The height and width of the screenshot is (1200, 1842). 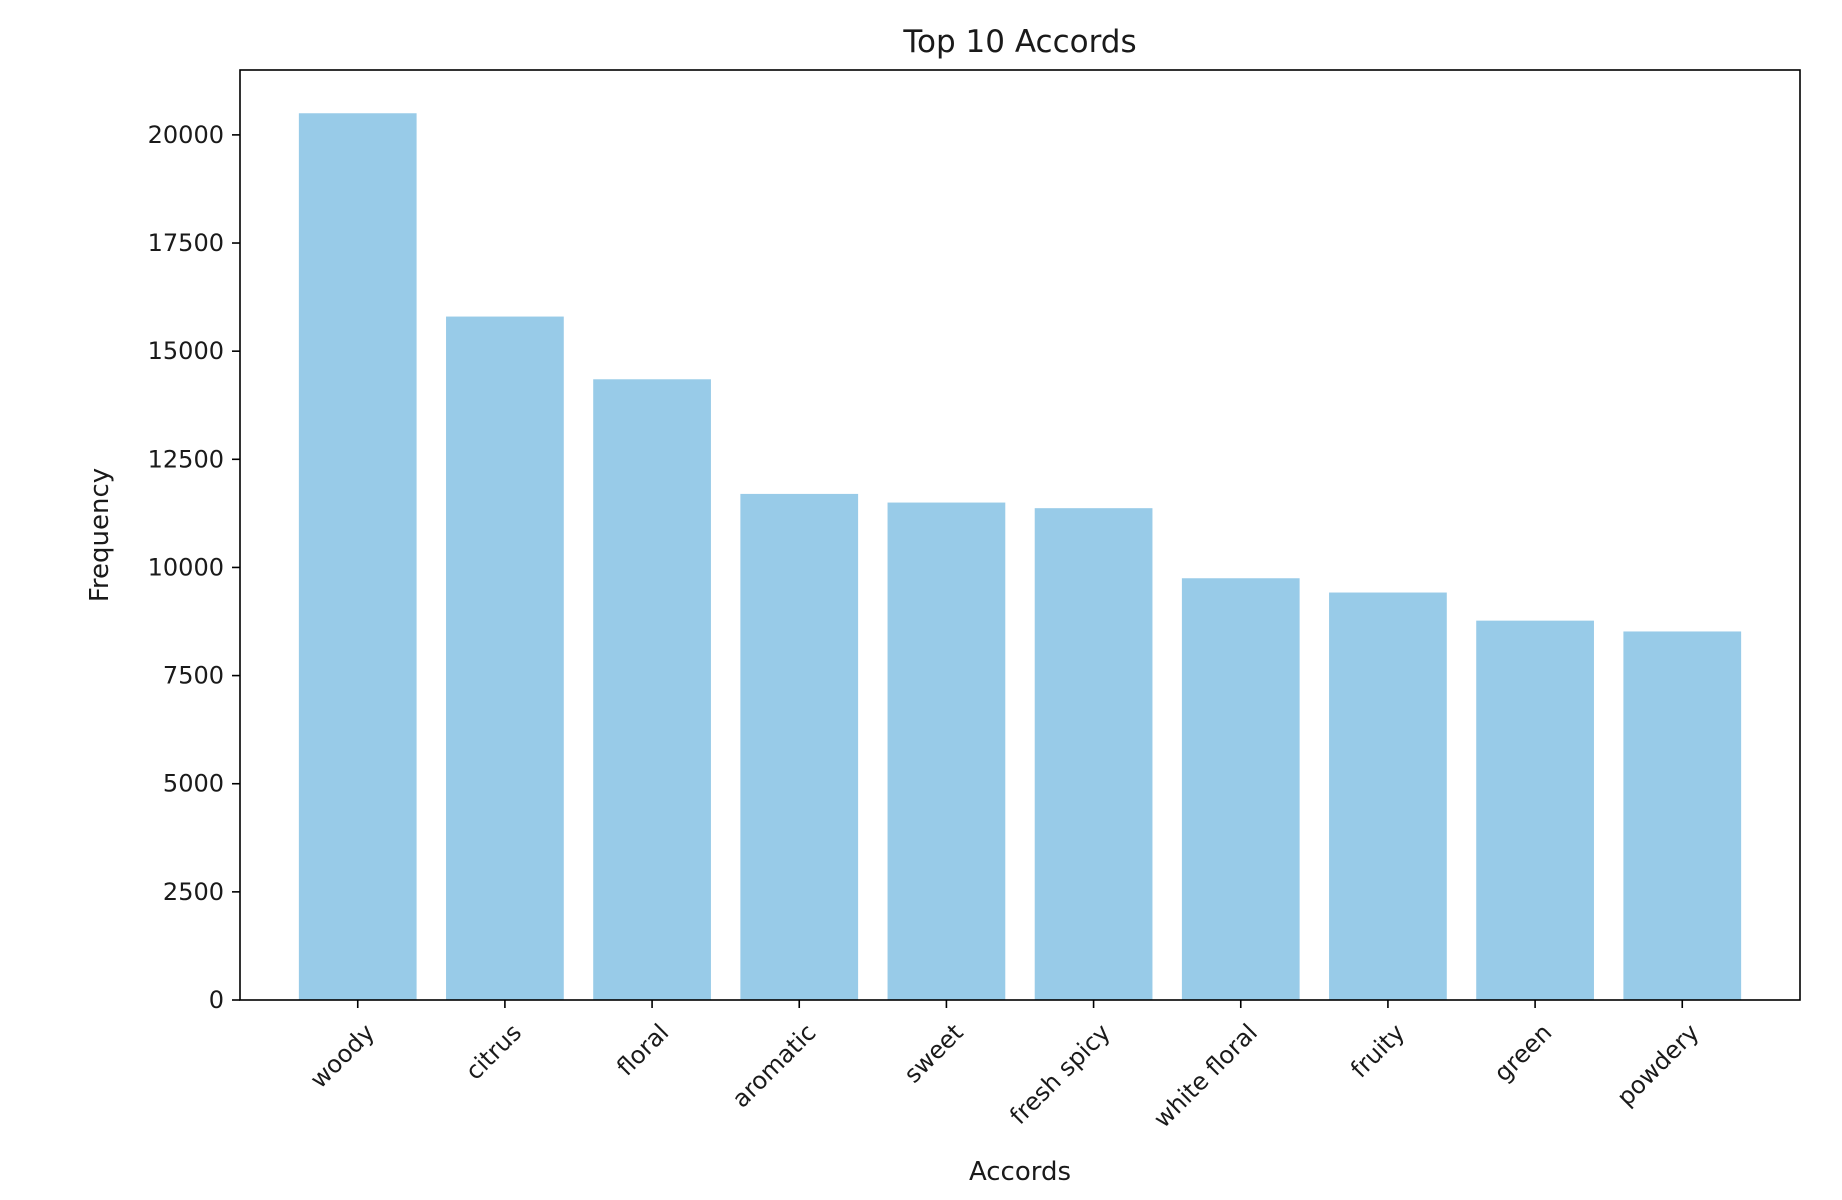 What do you see at coordinates (186, 243) in the screenshot?
I see `y-tick-label: 17500` at bounding box center [186, 243].